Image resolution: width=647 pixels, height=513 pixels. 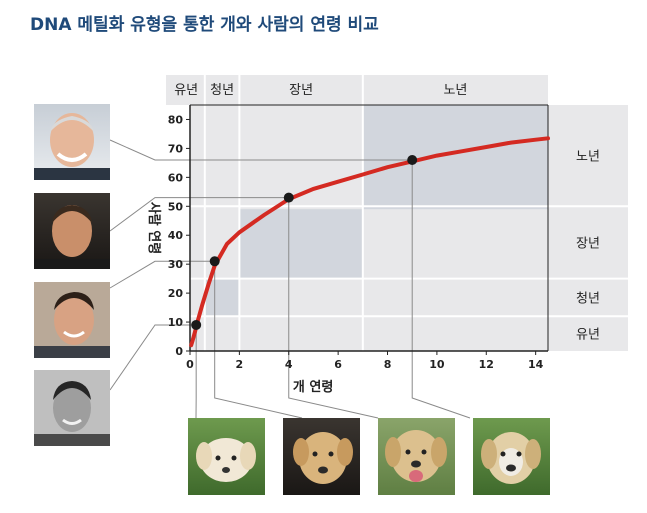 What do you see at coordinates (226, 456) in the screenshot?
I see `puppy-photo` at bounding box center [226, 456].